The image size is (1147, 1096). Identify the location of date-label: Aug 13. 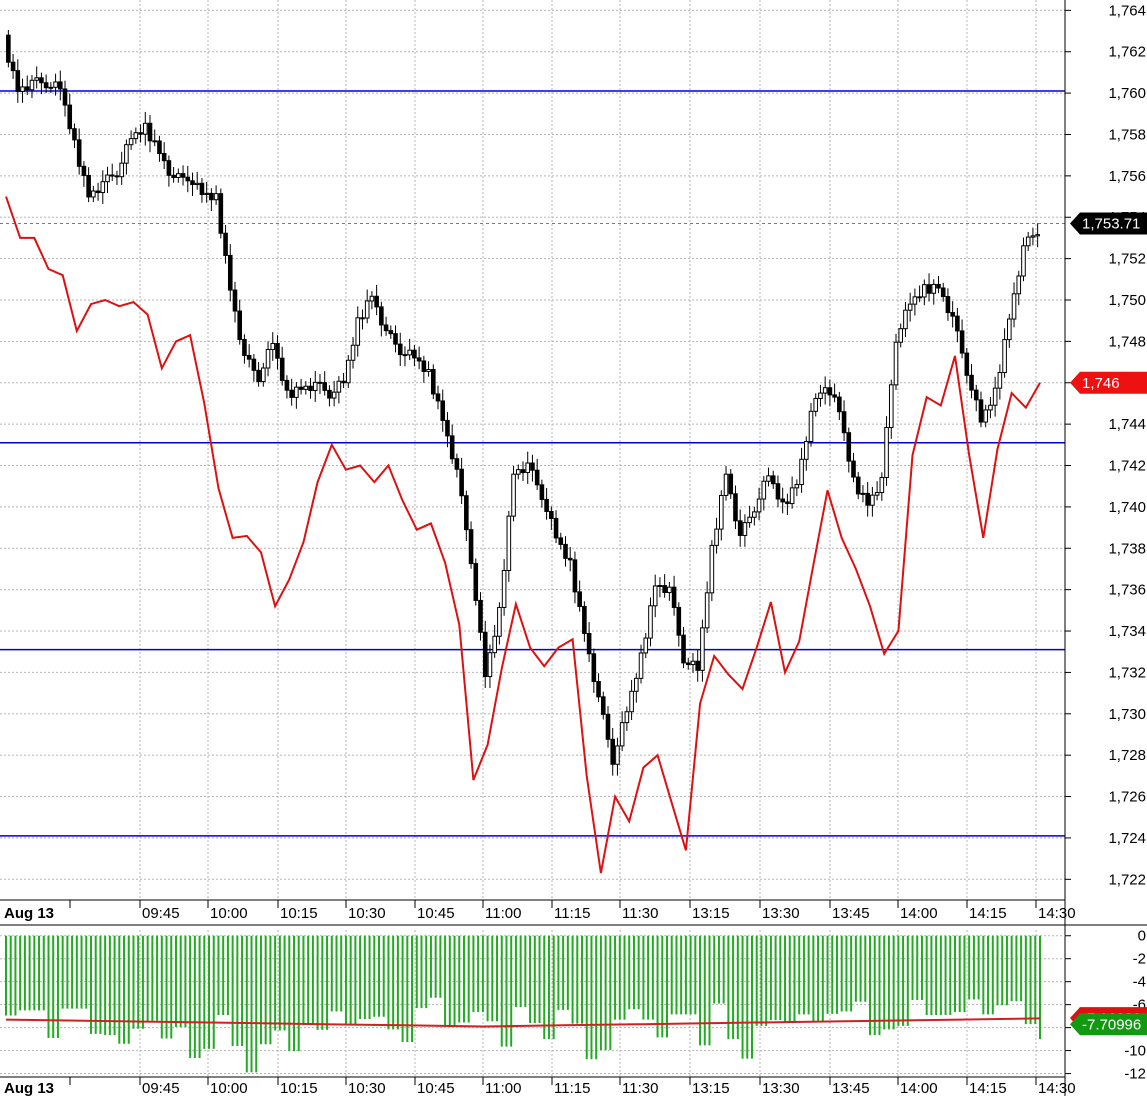
(29, 913).